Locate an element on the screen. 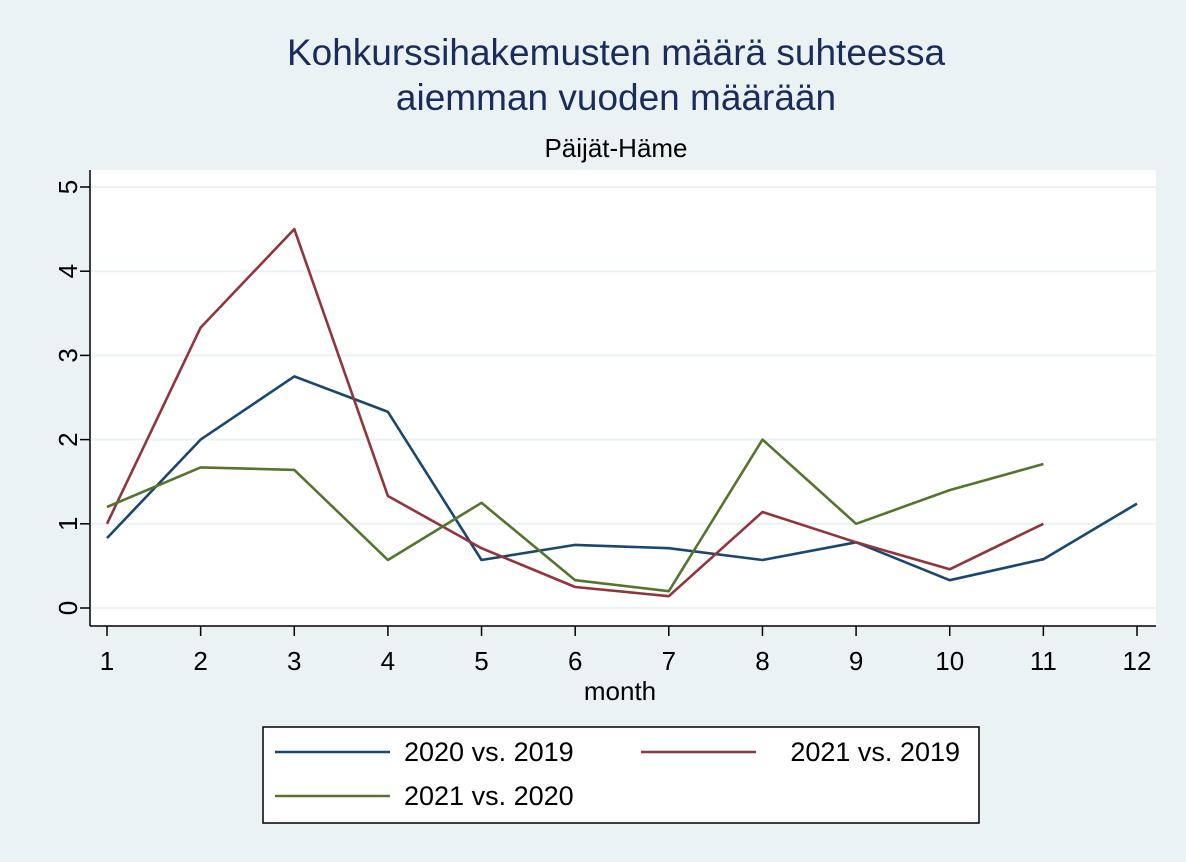  y-tick-label-4: 4 is located at coordinates (68, 271).